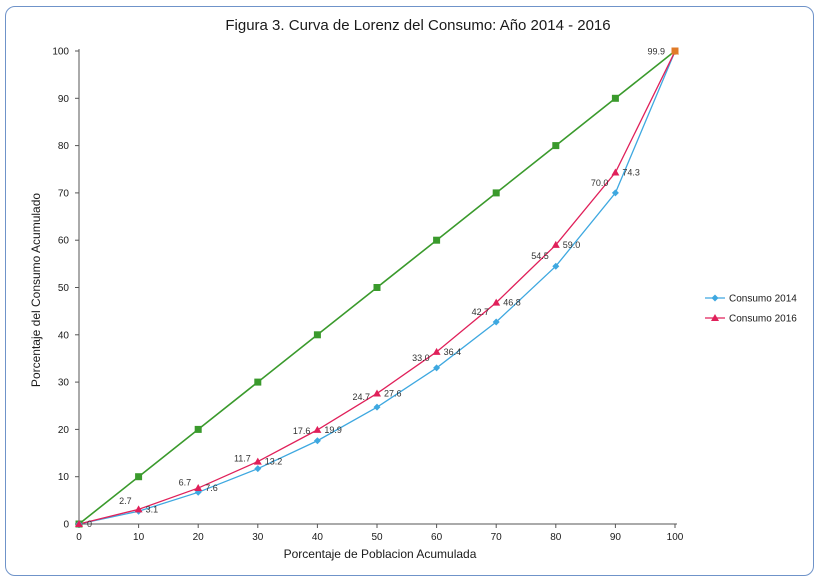 Image resolution: width=825 pixels, height=585 pixels. I want to click on y-tick-label: 90, so click(64, 99).